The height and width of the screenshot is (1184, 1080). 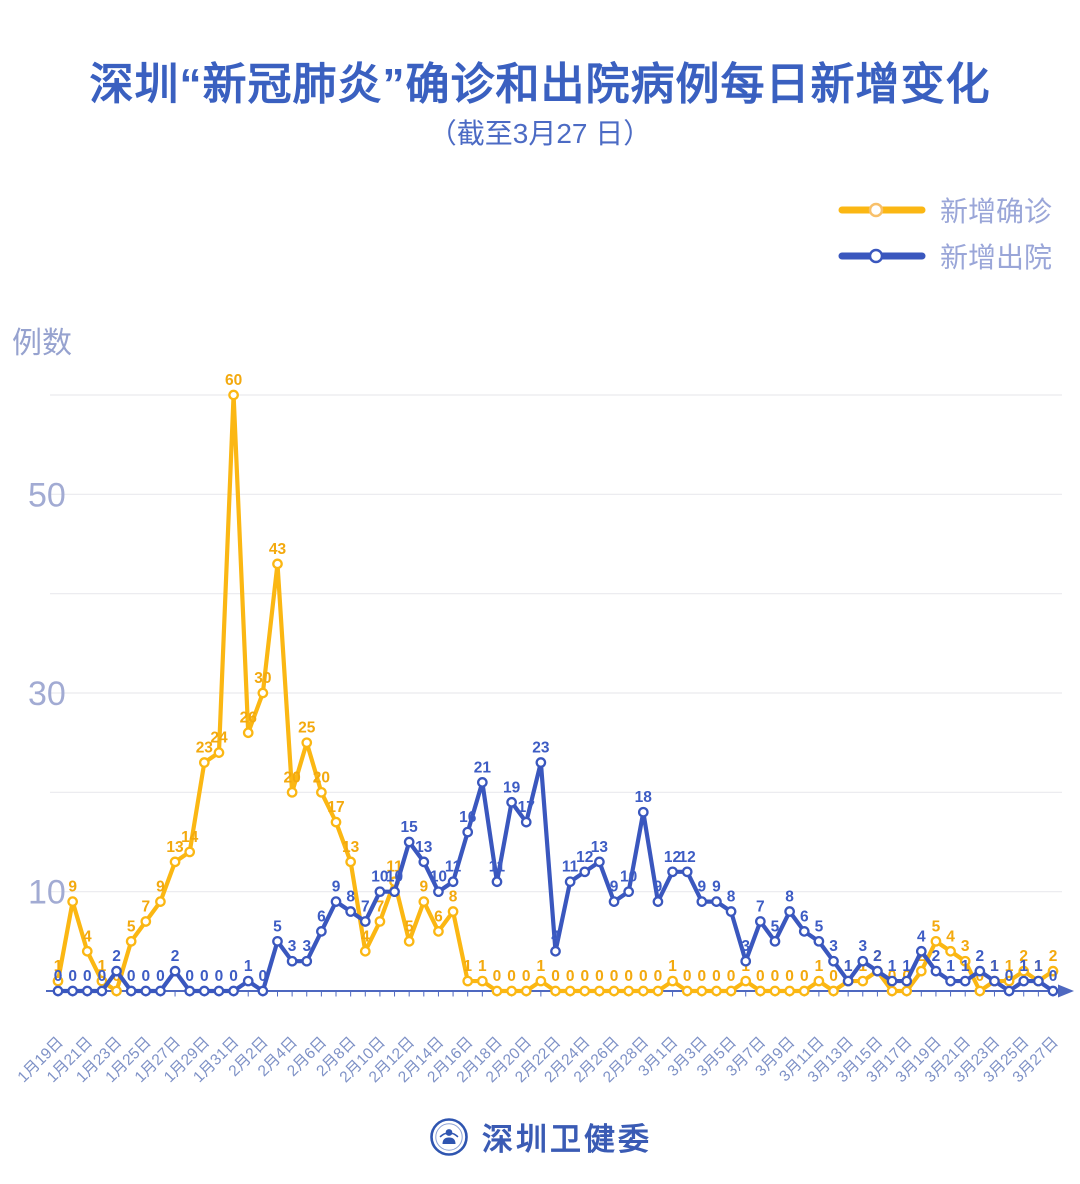 What do you see at coordinates (483, 767) in the screenshot?
I see `discharged-data-label: 21` at bounding box center [483, 767].